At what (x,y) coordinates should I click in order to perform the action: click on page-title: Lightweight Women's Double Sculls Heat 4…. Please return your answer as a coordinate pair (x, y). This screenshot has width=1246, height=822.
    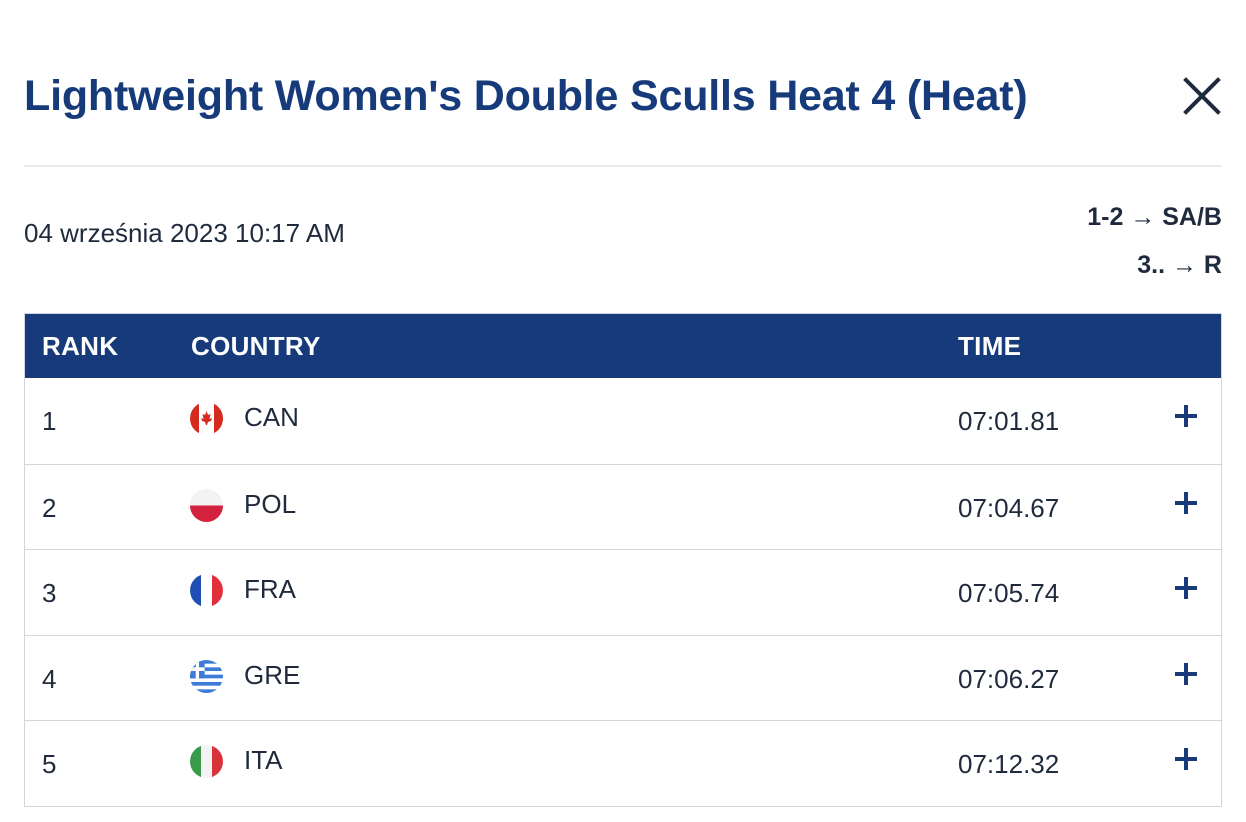
    Looking at the image, I should click on (526, 96).